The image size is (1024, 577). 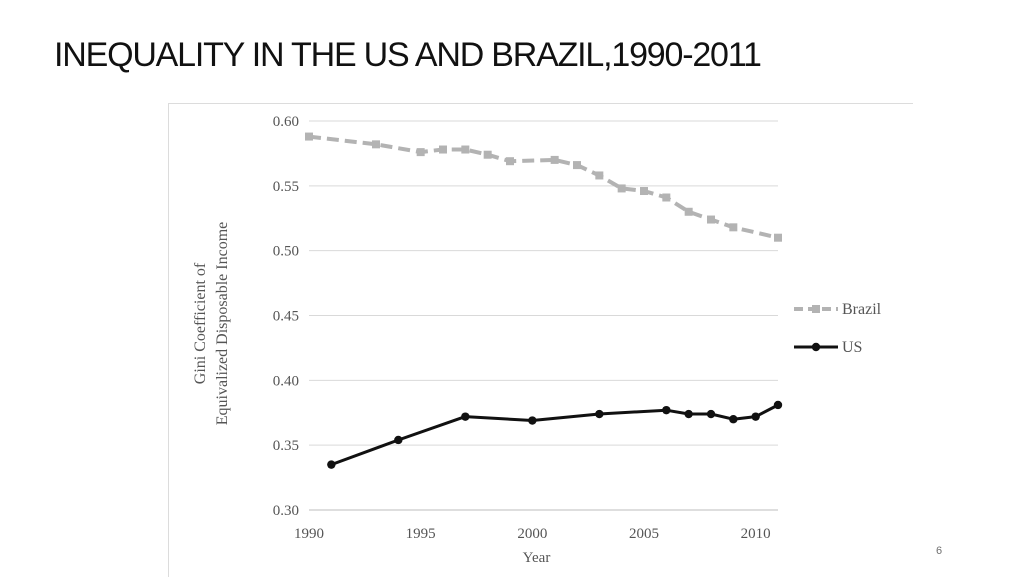 I want to click on y-axis-title: Equivalized Disposable Income, so click(x=222, y=324).